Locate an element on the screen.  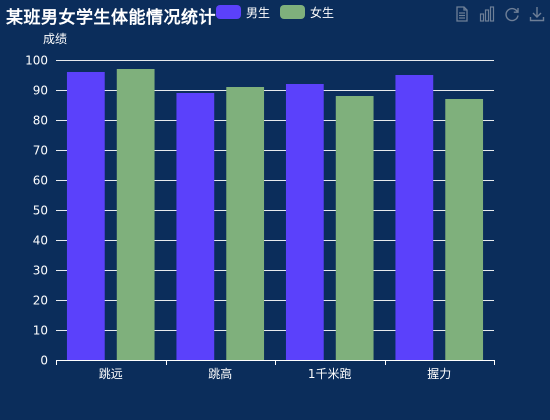
y-tick-label: 90 is located at coordinates (40, 91).